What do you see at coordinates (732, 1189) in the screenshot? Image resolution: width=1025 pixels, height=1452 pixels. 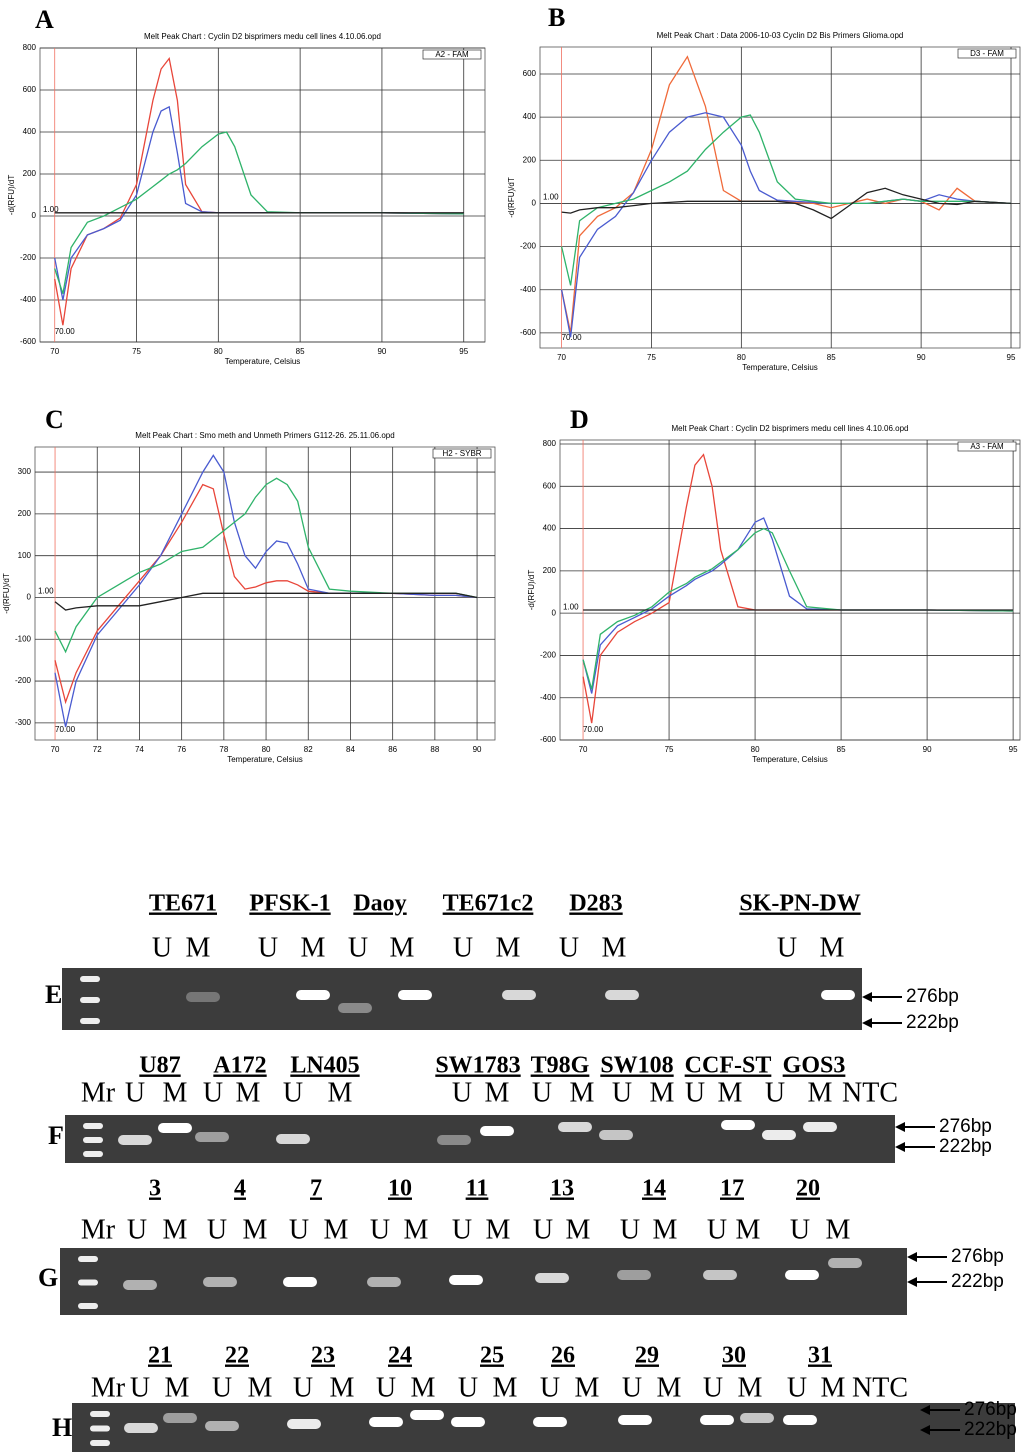 I see `sample-label: 17` at bounding box center [732, 1189].